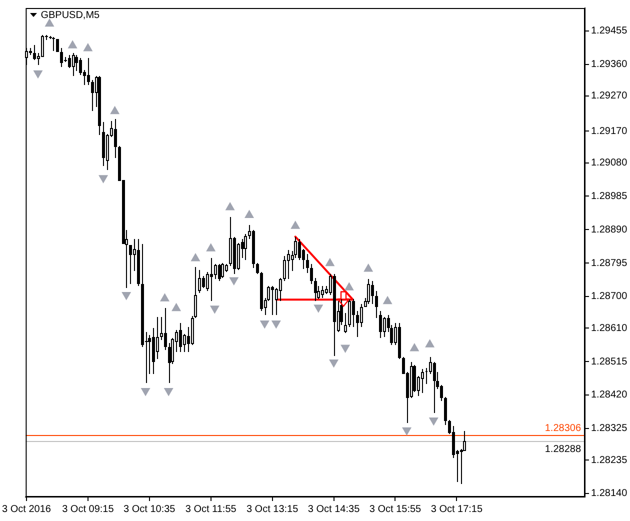  What do you see at coordinates (88, 509) in the screenshot?
I see `x-tick-label: 3 Oct 09:15` at bounding box center [88, 509].